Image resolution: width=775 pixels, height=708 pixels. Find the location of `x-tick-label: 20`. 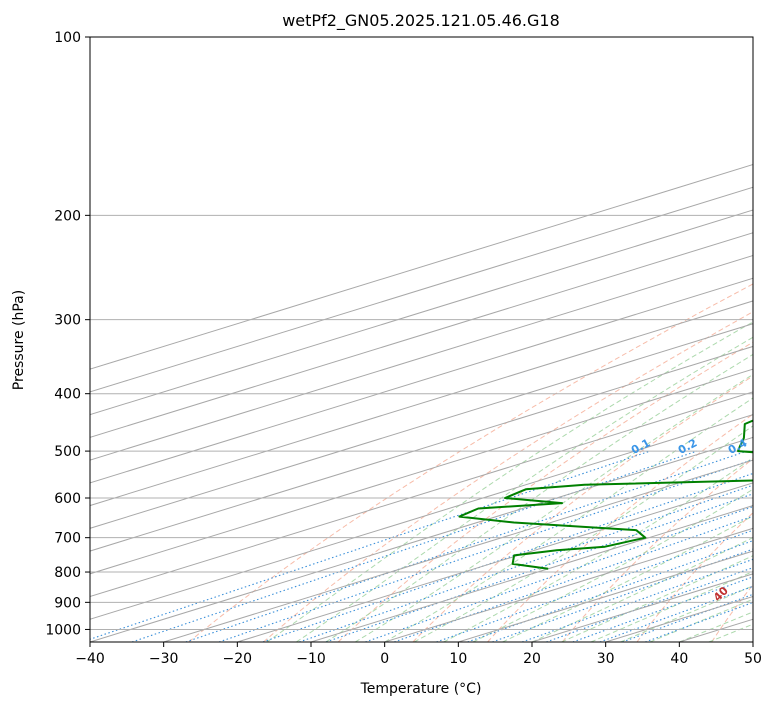

x-tick-label: 20 is located at coordinates (532, 659).